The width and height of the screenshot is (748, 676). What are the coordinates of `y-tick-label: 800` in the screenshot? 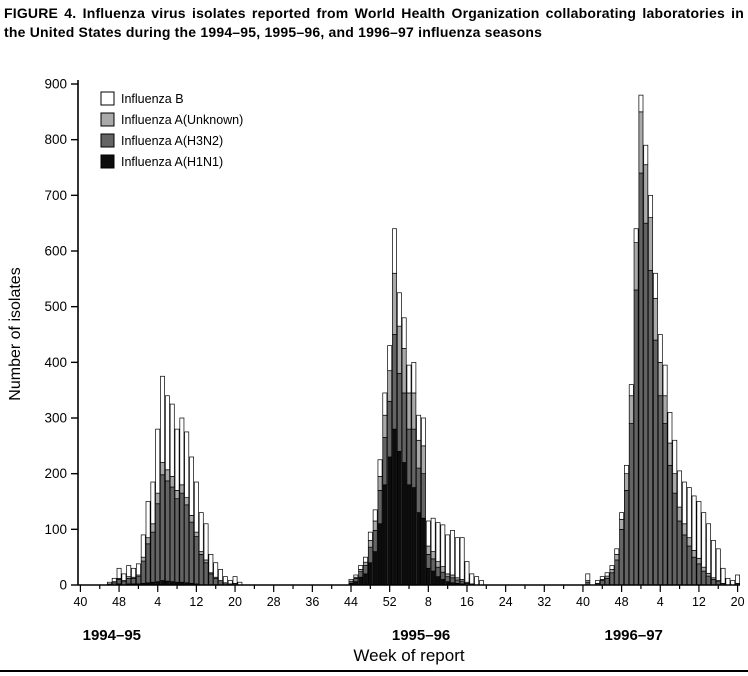 It's located at (55, 139).